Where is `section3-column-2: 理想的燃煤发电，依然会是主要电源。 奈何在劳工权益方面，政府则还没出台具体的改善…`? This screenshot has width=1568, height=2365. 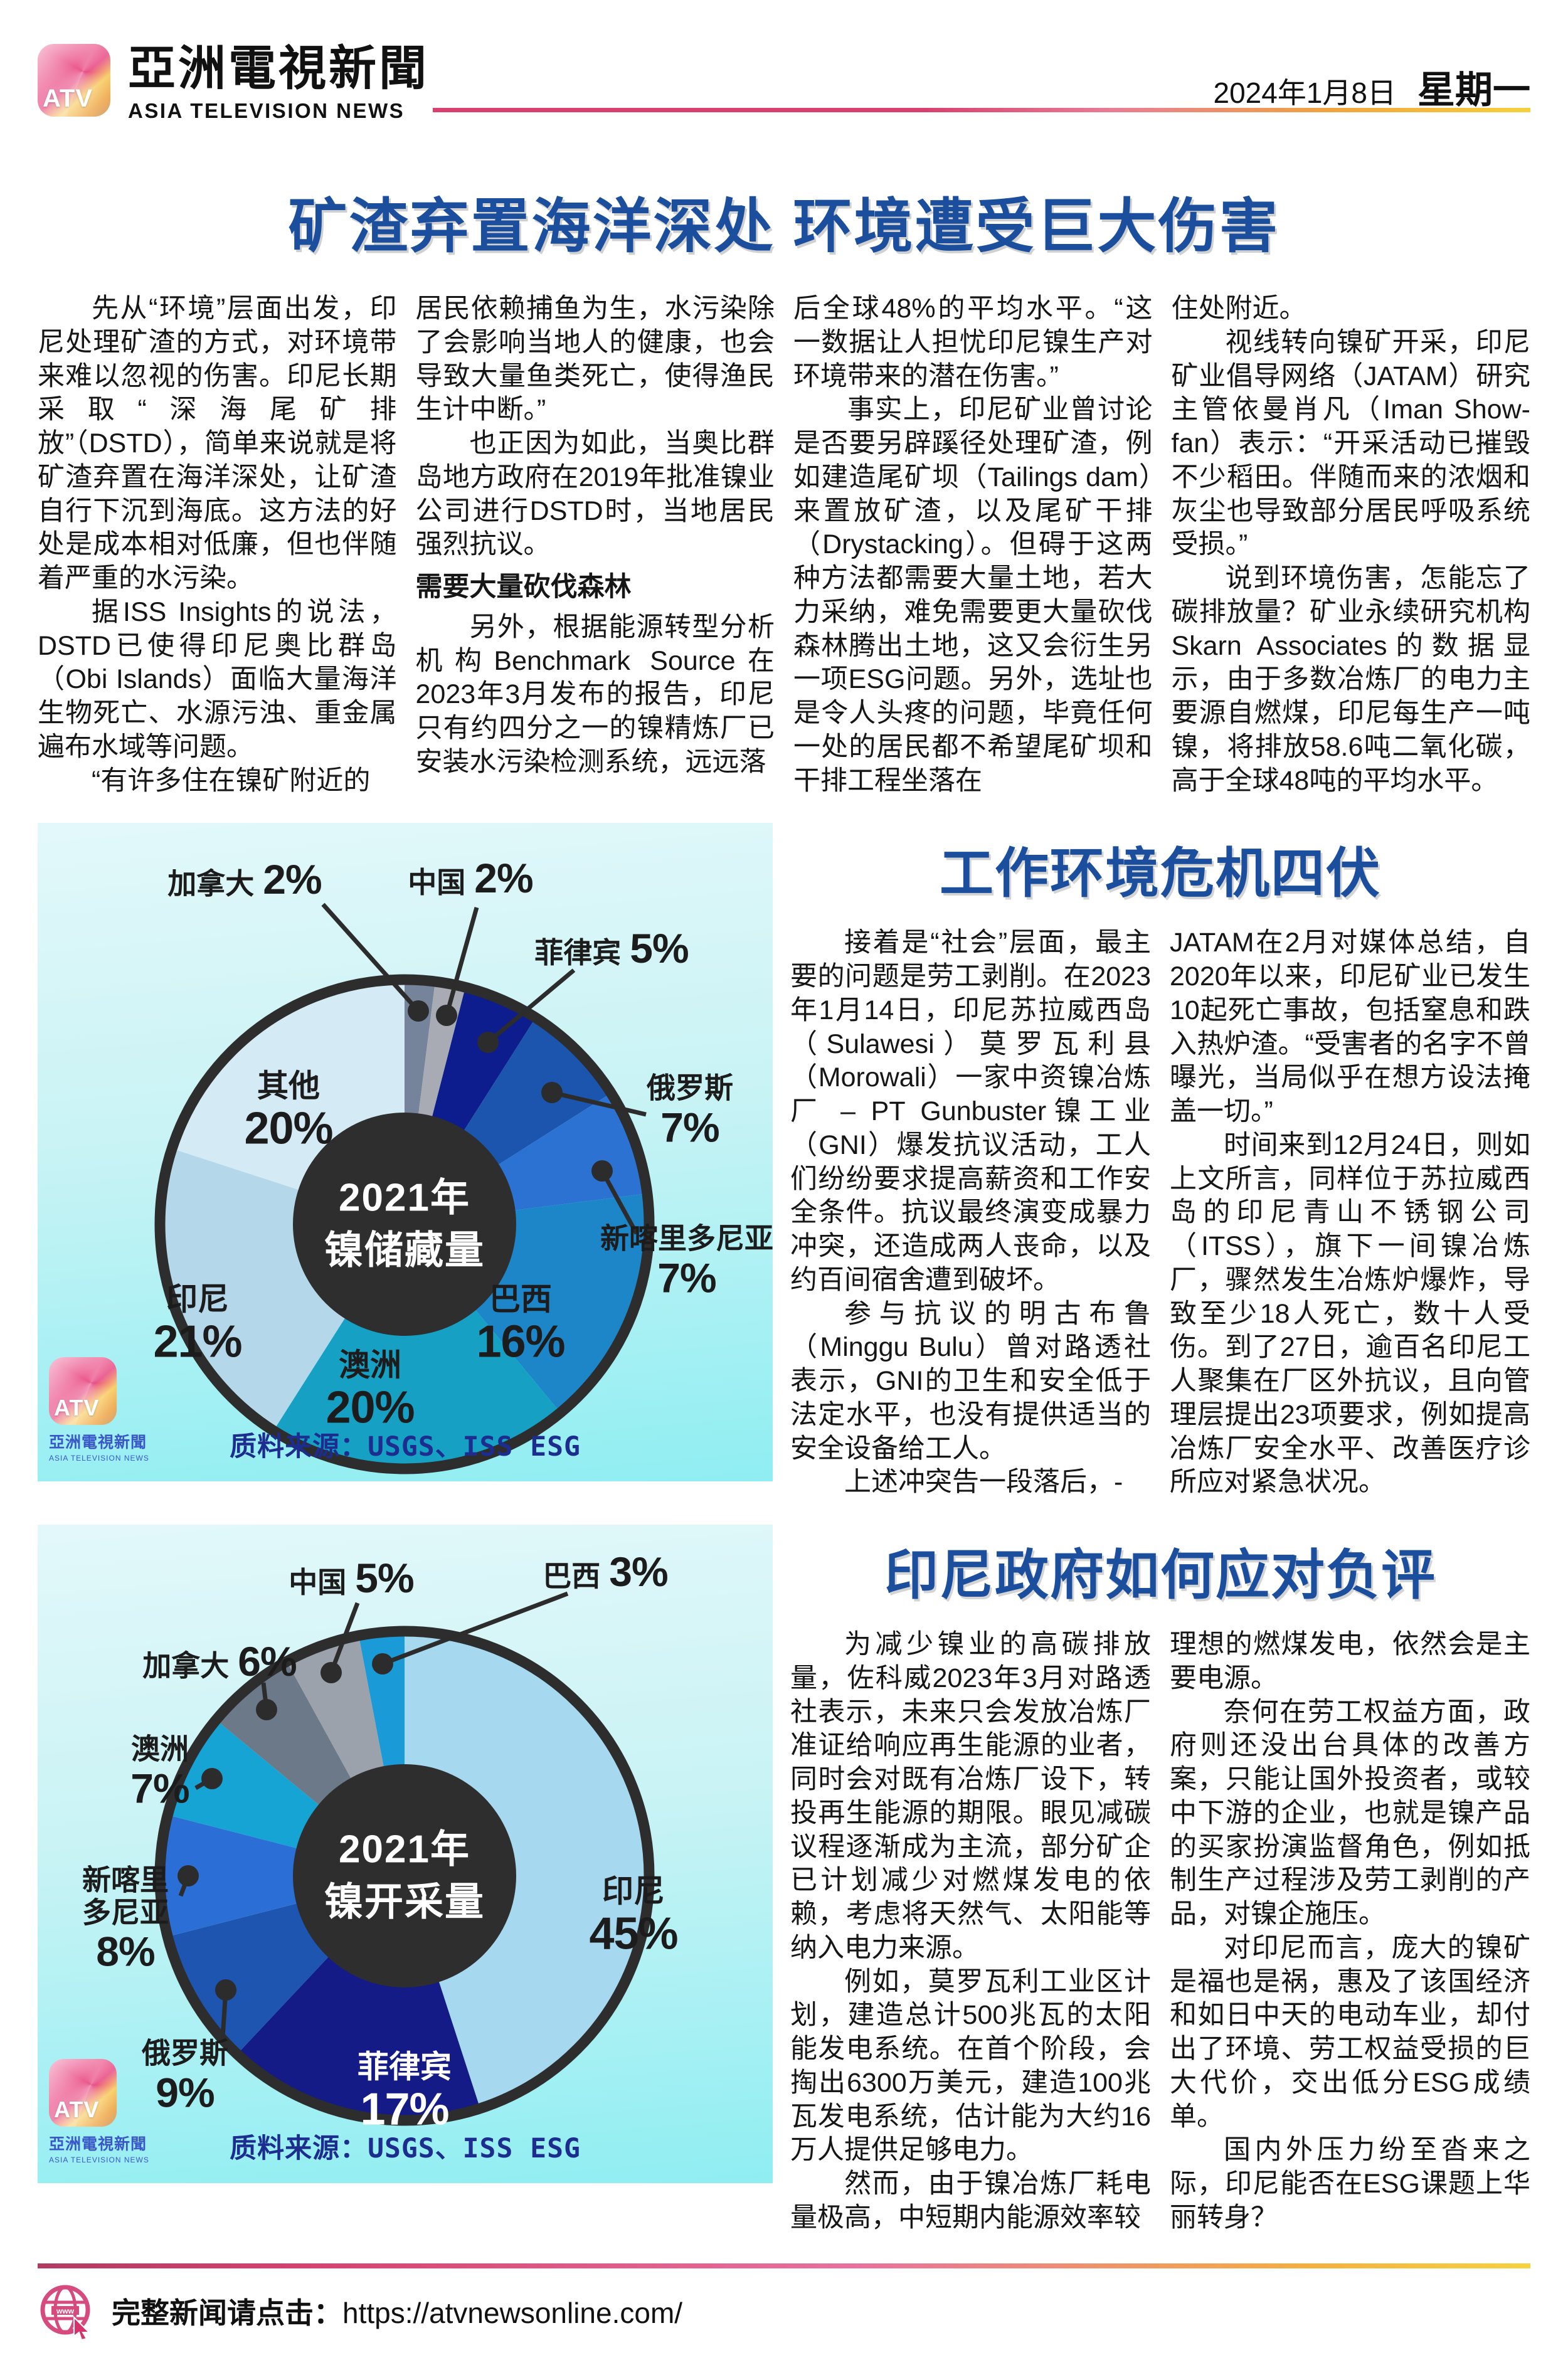 section3-column-2: 理想的燃煤发电，依然会是主要电源。 奈何在劳工权益方面，政府则还没出台具体的改善… is located at coordinates (1350, 1931).